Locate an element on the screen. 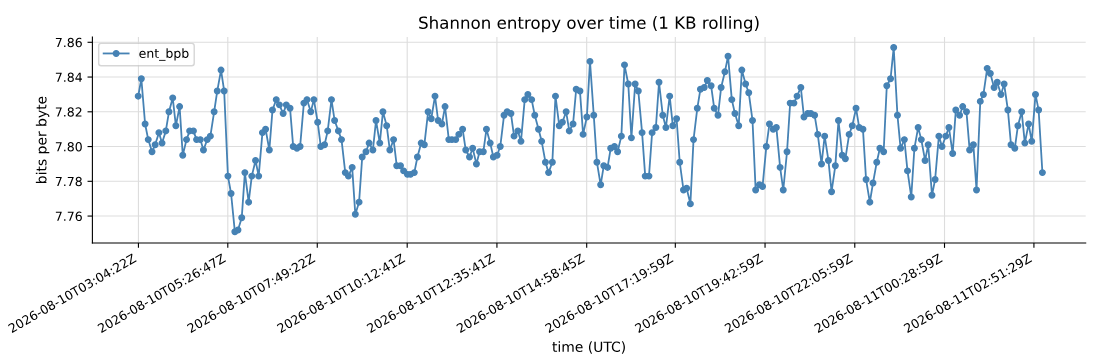 This screenshot has width=1100, height=360. chart-title: Shannon entropy over time (1 KB rolling) is located at coordinates (589, 24).